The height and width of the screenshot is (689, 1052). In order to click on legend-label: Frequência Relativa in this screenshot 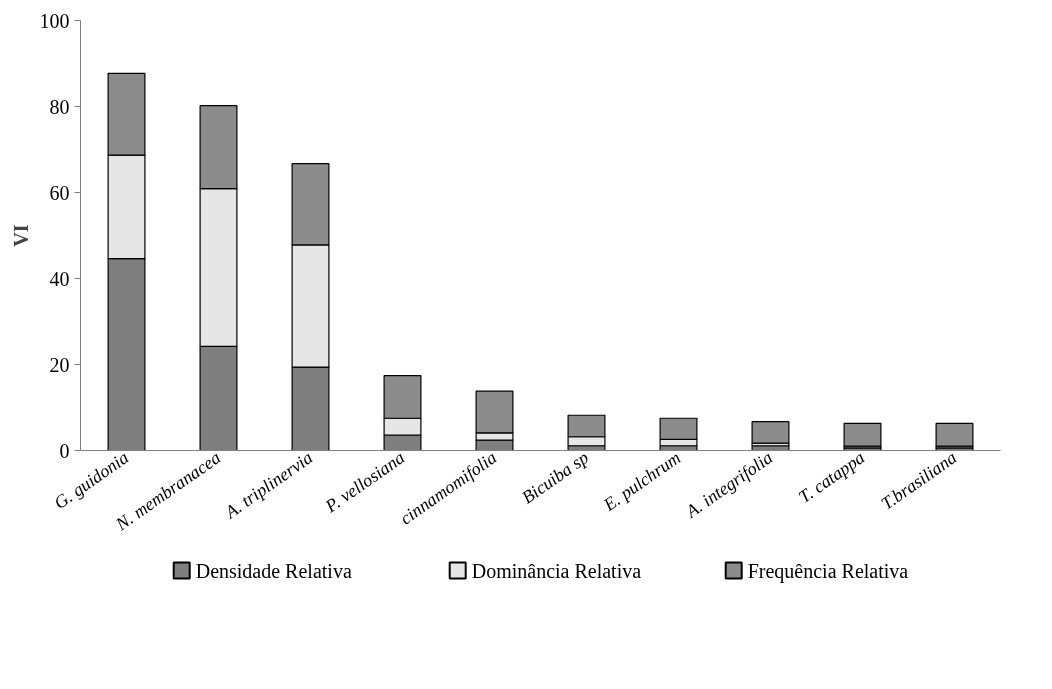, I will do `click(828, 571)`.